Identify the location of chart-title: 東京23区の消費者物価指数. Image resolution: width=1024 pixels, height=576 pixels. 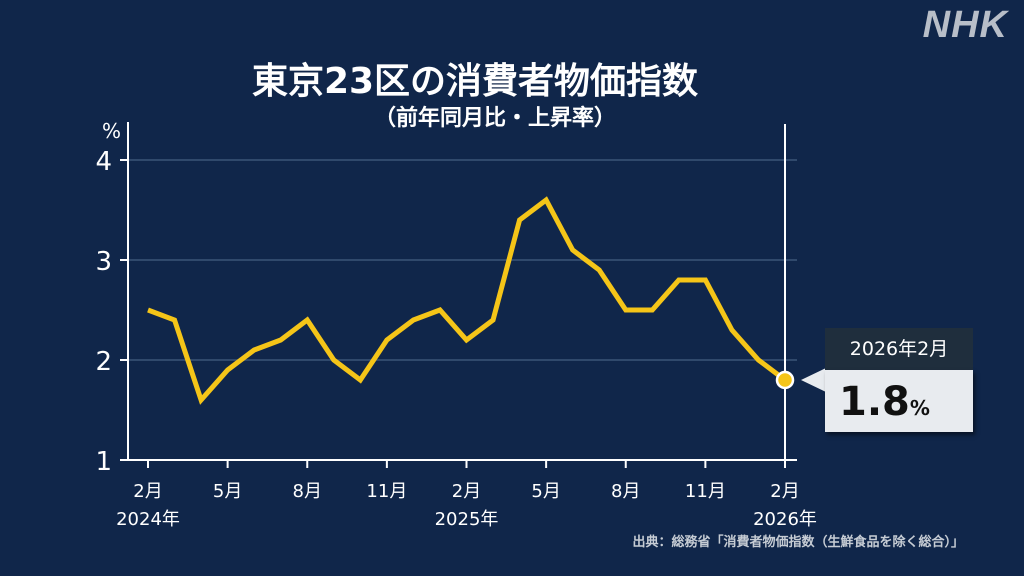
(475, 81).